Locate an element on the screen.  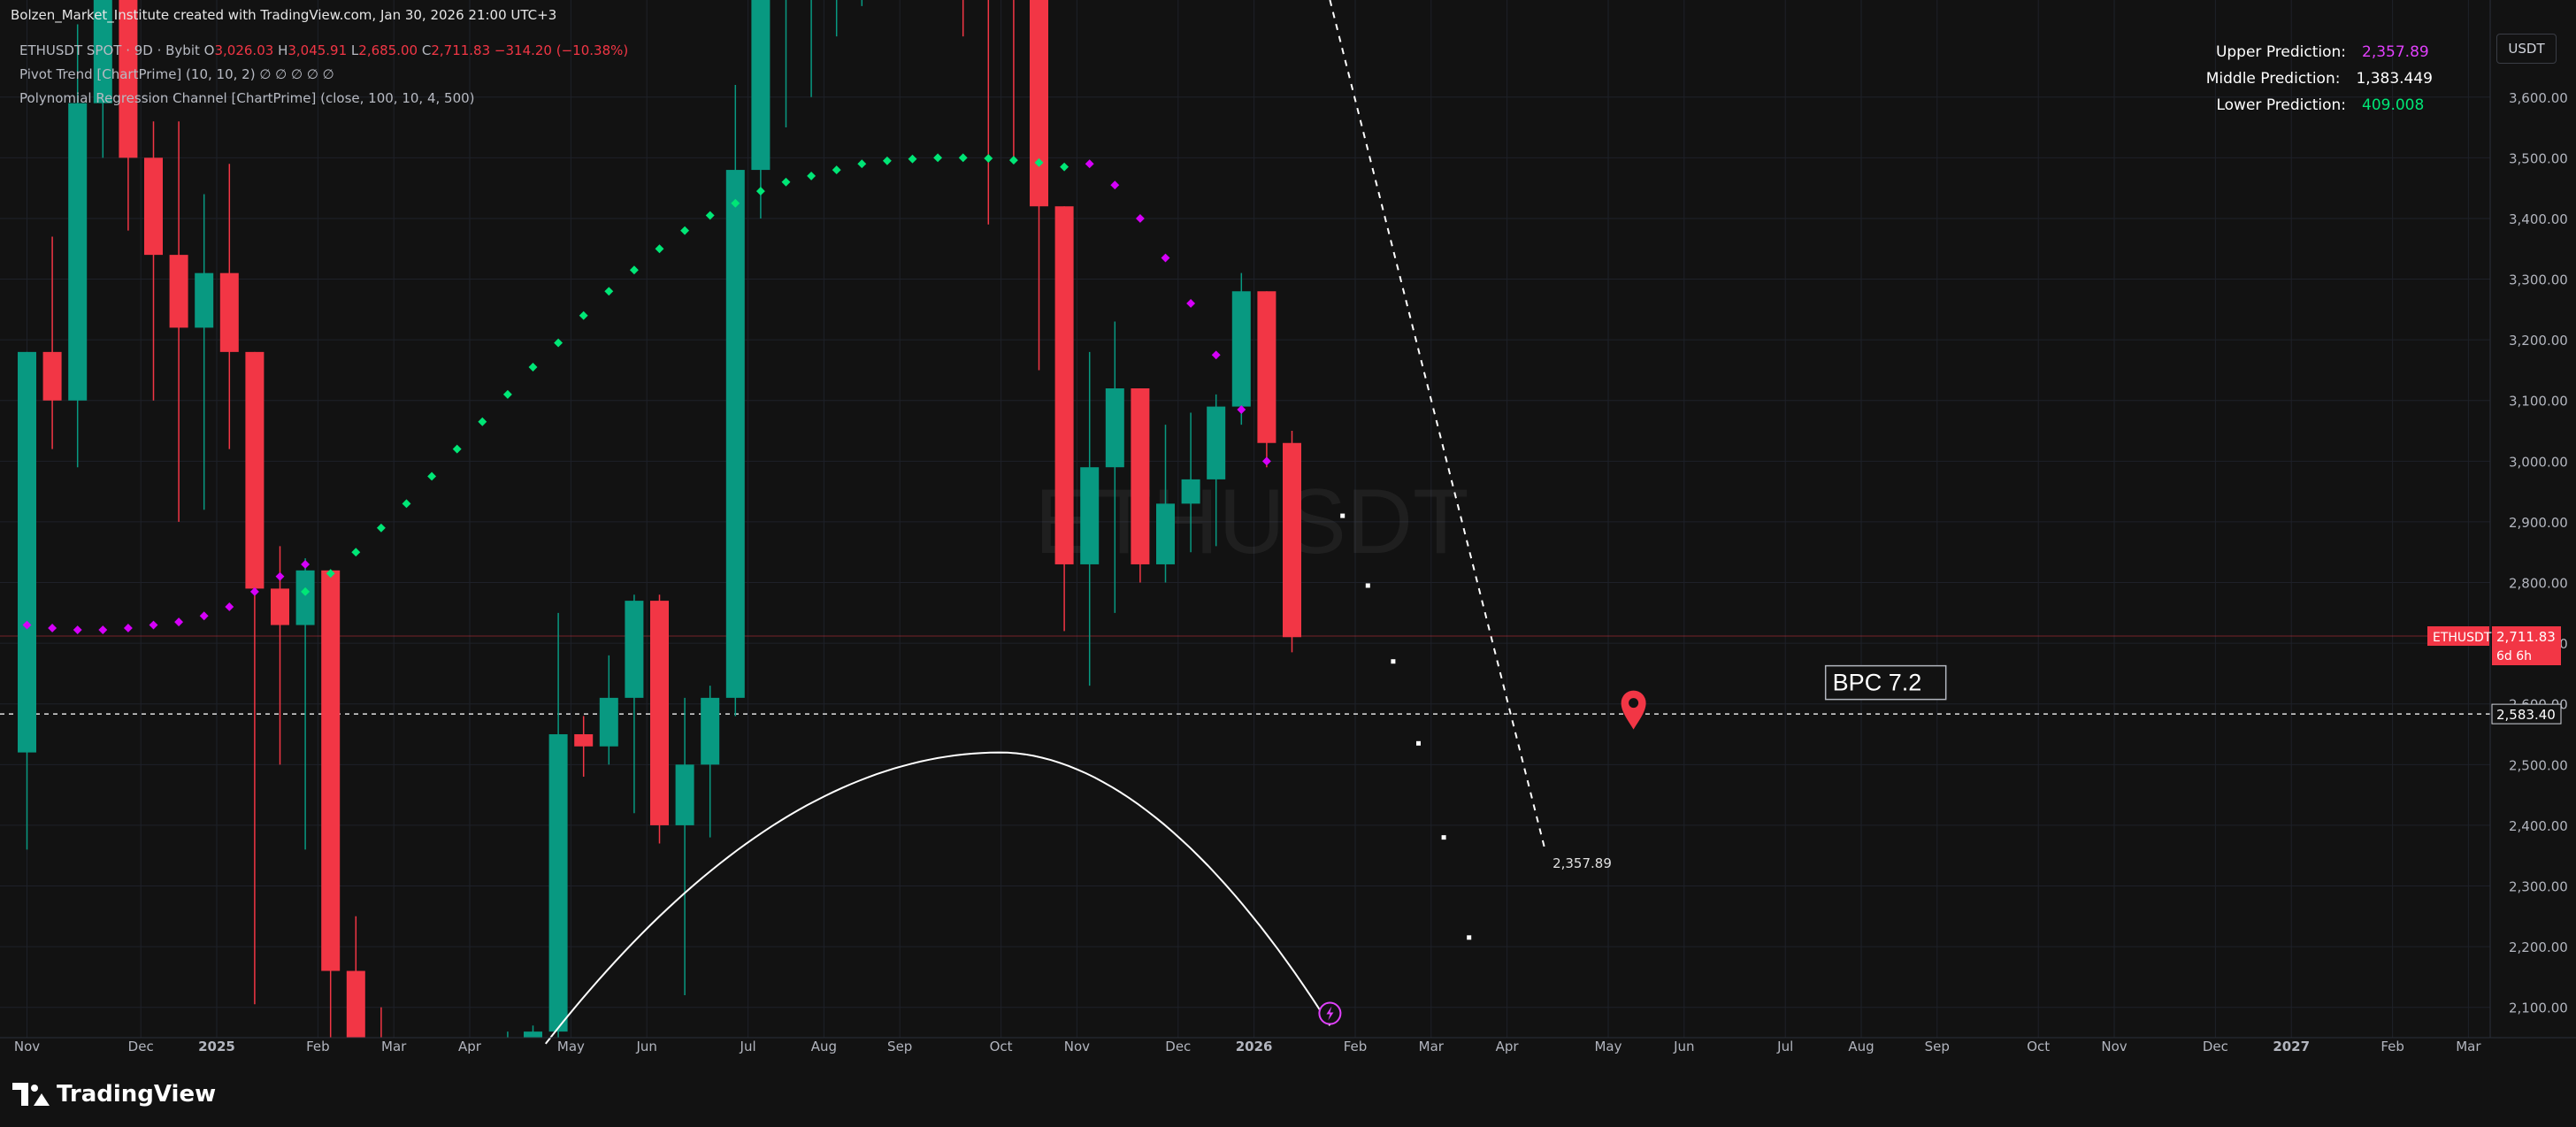
lightning-icon is located at coordinates (1330, 1013).